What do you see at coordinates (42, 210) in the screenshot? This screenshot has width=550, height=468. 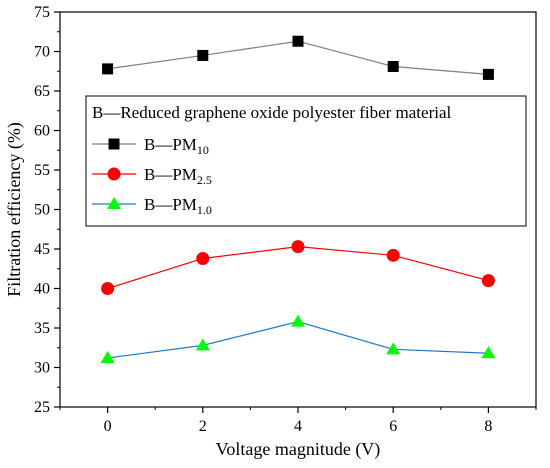 I see `y-tick-label: 50` at bounding box center [42, 210].